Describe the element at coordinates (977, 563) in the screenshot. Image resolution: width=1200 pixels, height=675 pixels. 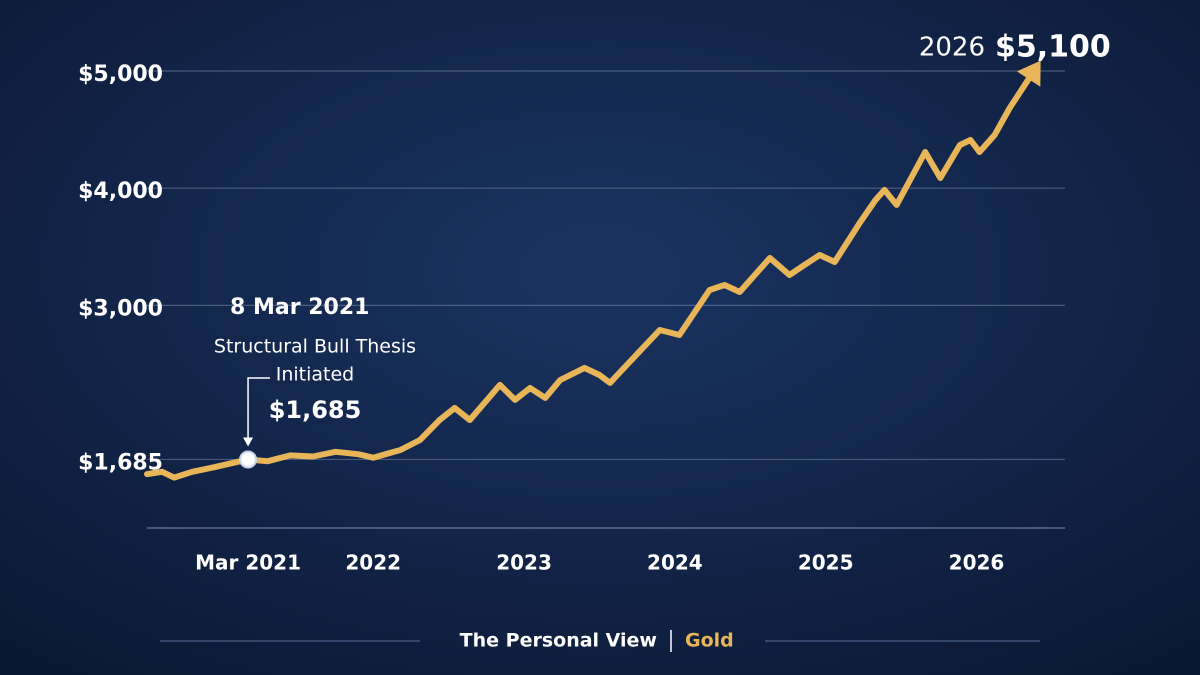
I see `x-tick-label: 2026` at that location.